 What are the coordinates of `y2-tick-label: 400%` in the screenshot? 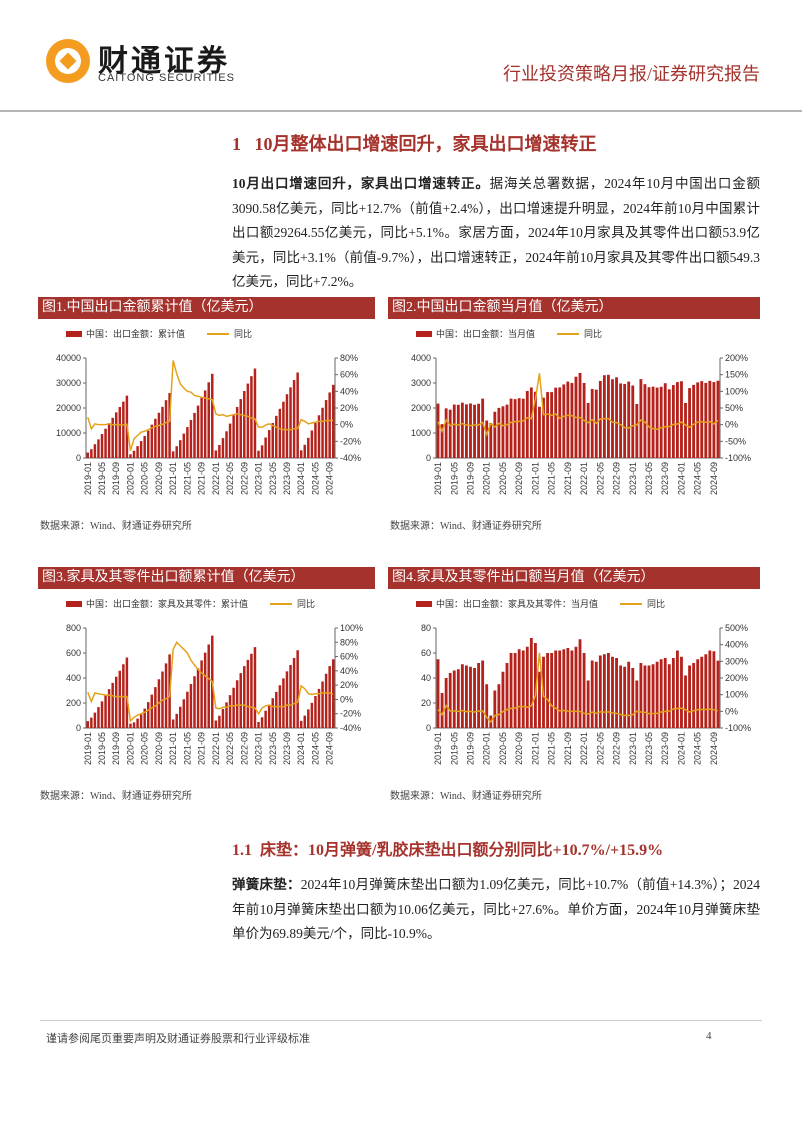 It's located at (736, 645).